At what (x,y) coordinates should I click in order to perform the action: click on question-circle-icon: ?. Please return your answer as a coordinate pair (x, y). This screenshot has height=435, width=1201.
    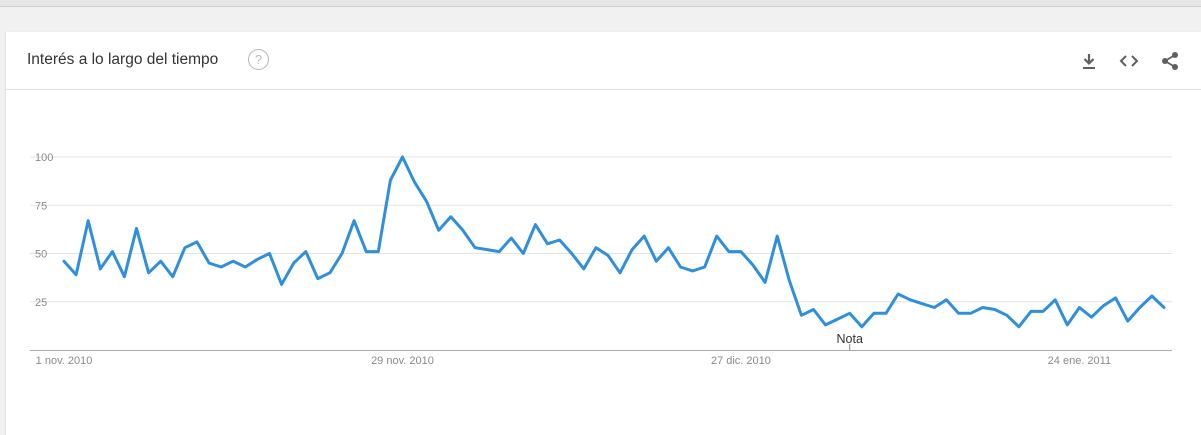
    Looking at the image, I should click on (258, 59).